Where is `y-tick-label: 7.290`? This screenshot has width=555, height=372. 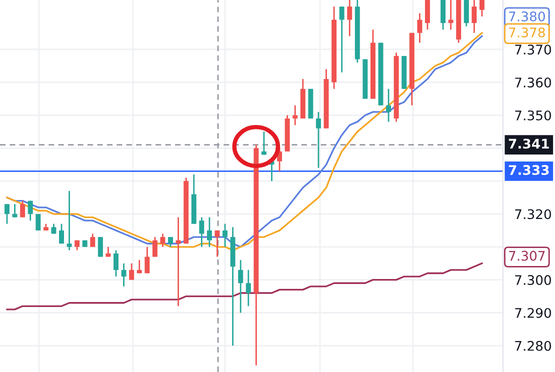
y-tick-label: 7.290 is located at coordinates (533, 313).